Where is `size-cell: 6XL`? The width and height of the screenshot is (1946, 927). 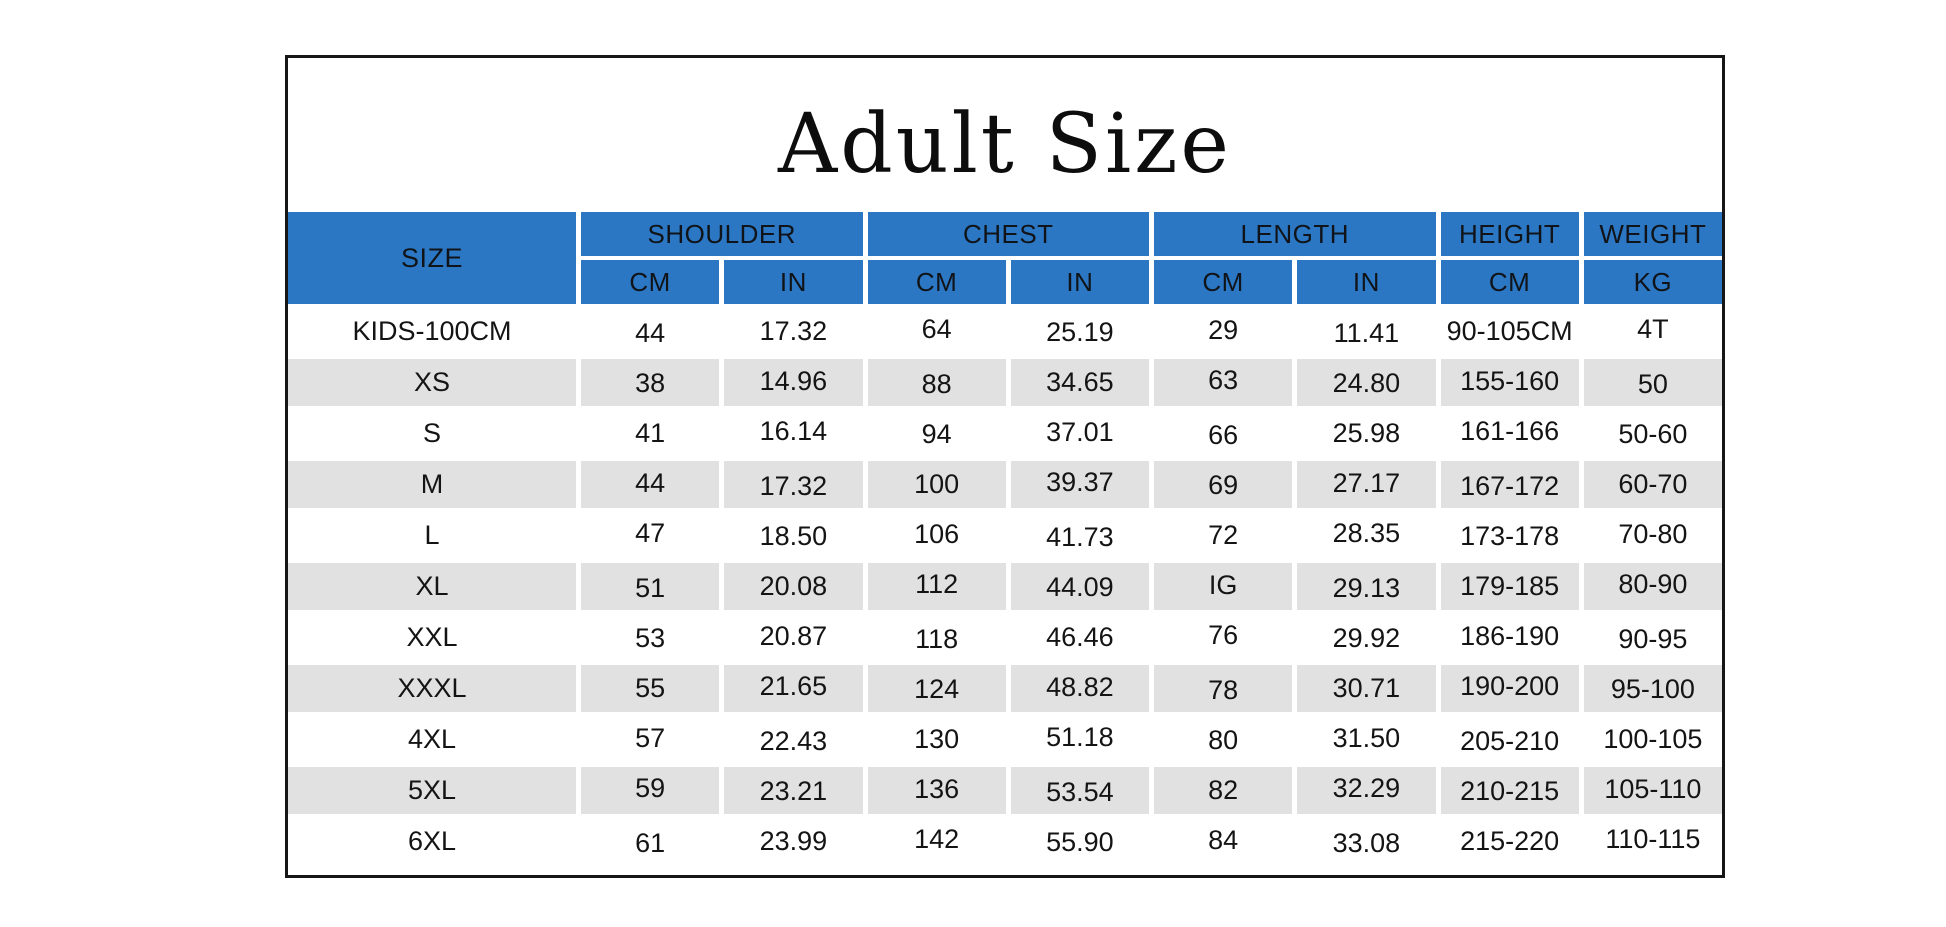 size-cell: 6XL is located at coordinates (432, 841).